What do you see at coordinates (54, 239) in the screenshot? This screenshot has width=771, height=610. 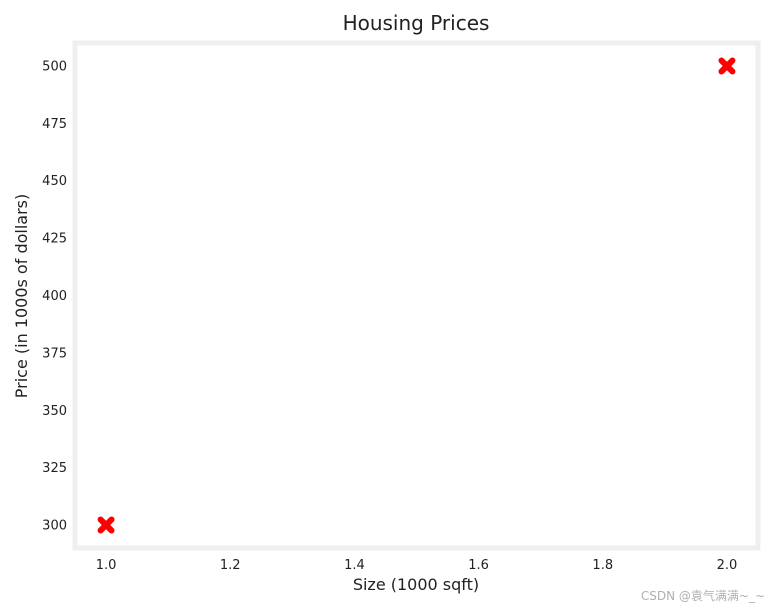 I see `y-tick-label: 425` at bounding box center [54, 239].